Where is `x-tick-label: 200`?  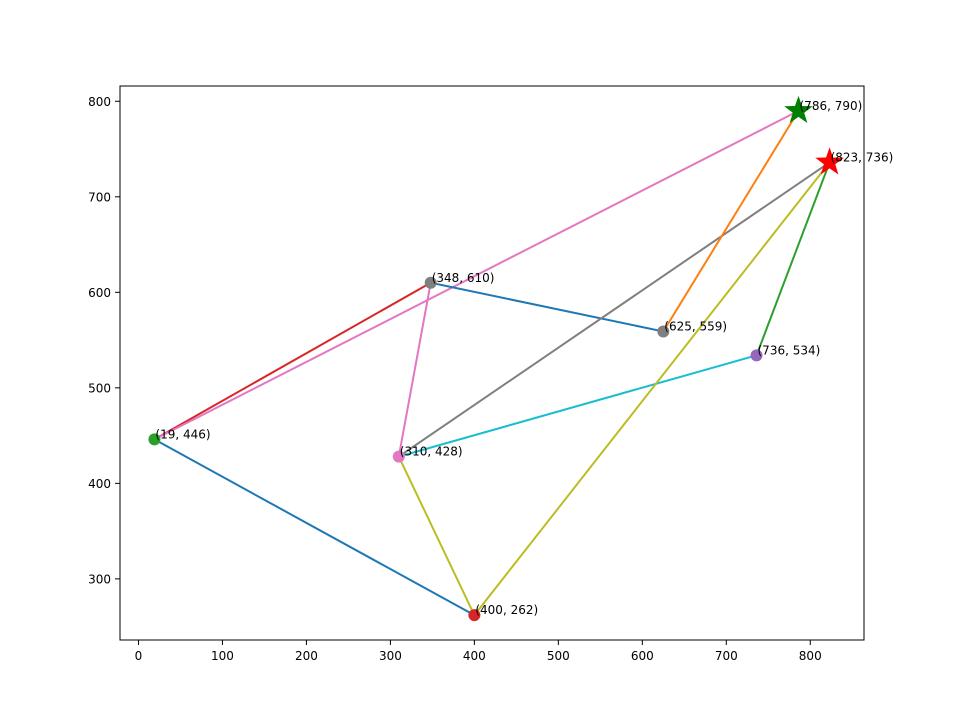 x-tick-label: 200 is located at coordinates (306, 656).